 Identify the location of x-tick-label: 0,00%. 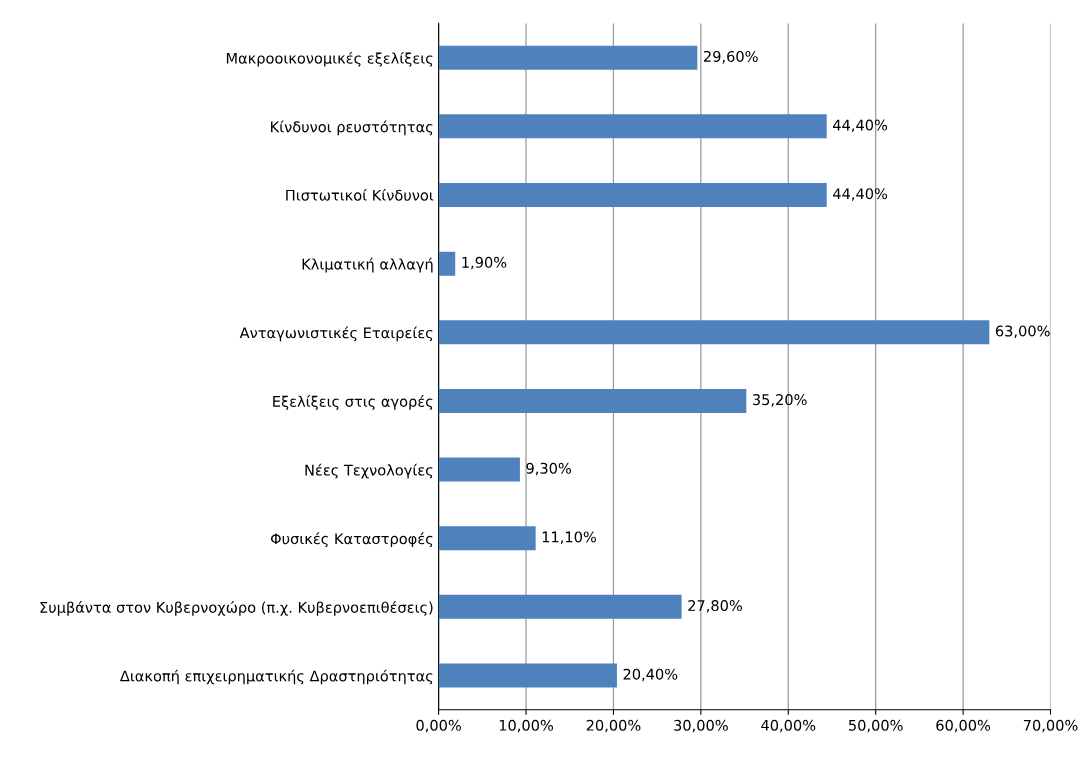
(438, 726).